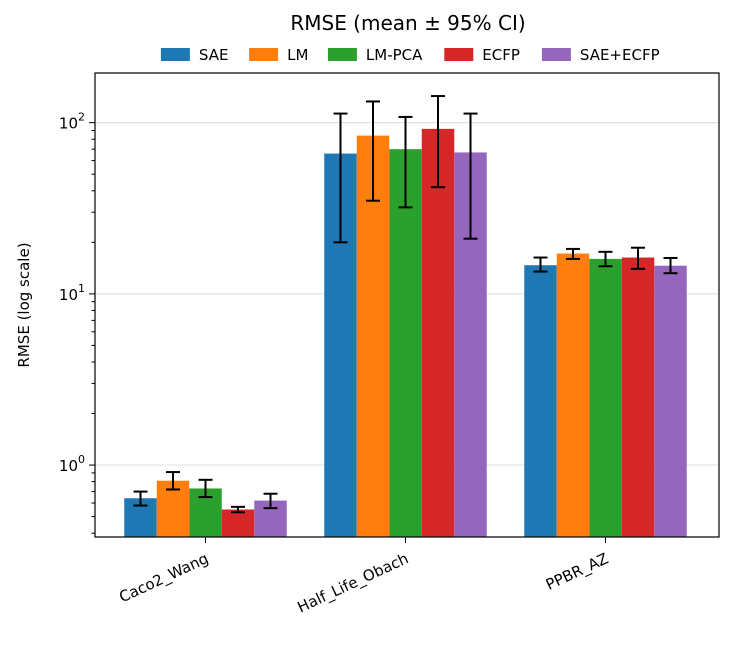 The image size is (734, 657). What do you see at coordinates (81, 459) in the screenshot?
I see `y-tick-label-exponent: 0` at bounding box center [81, 459].